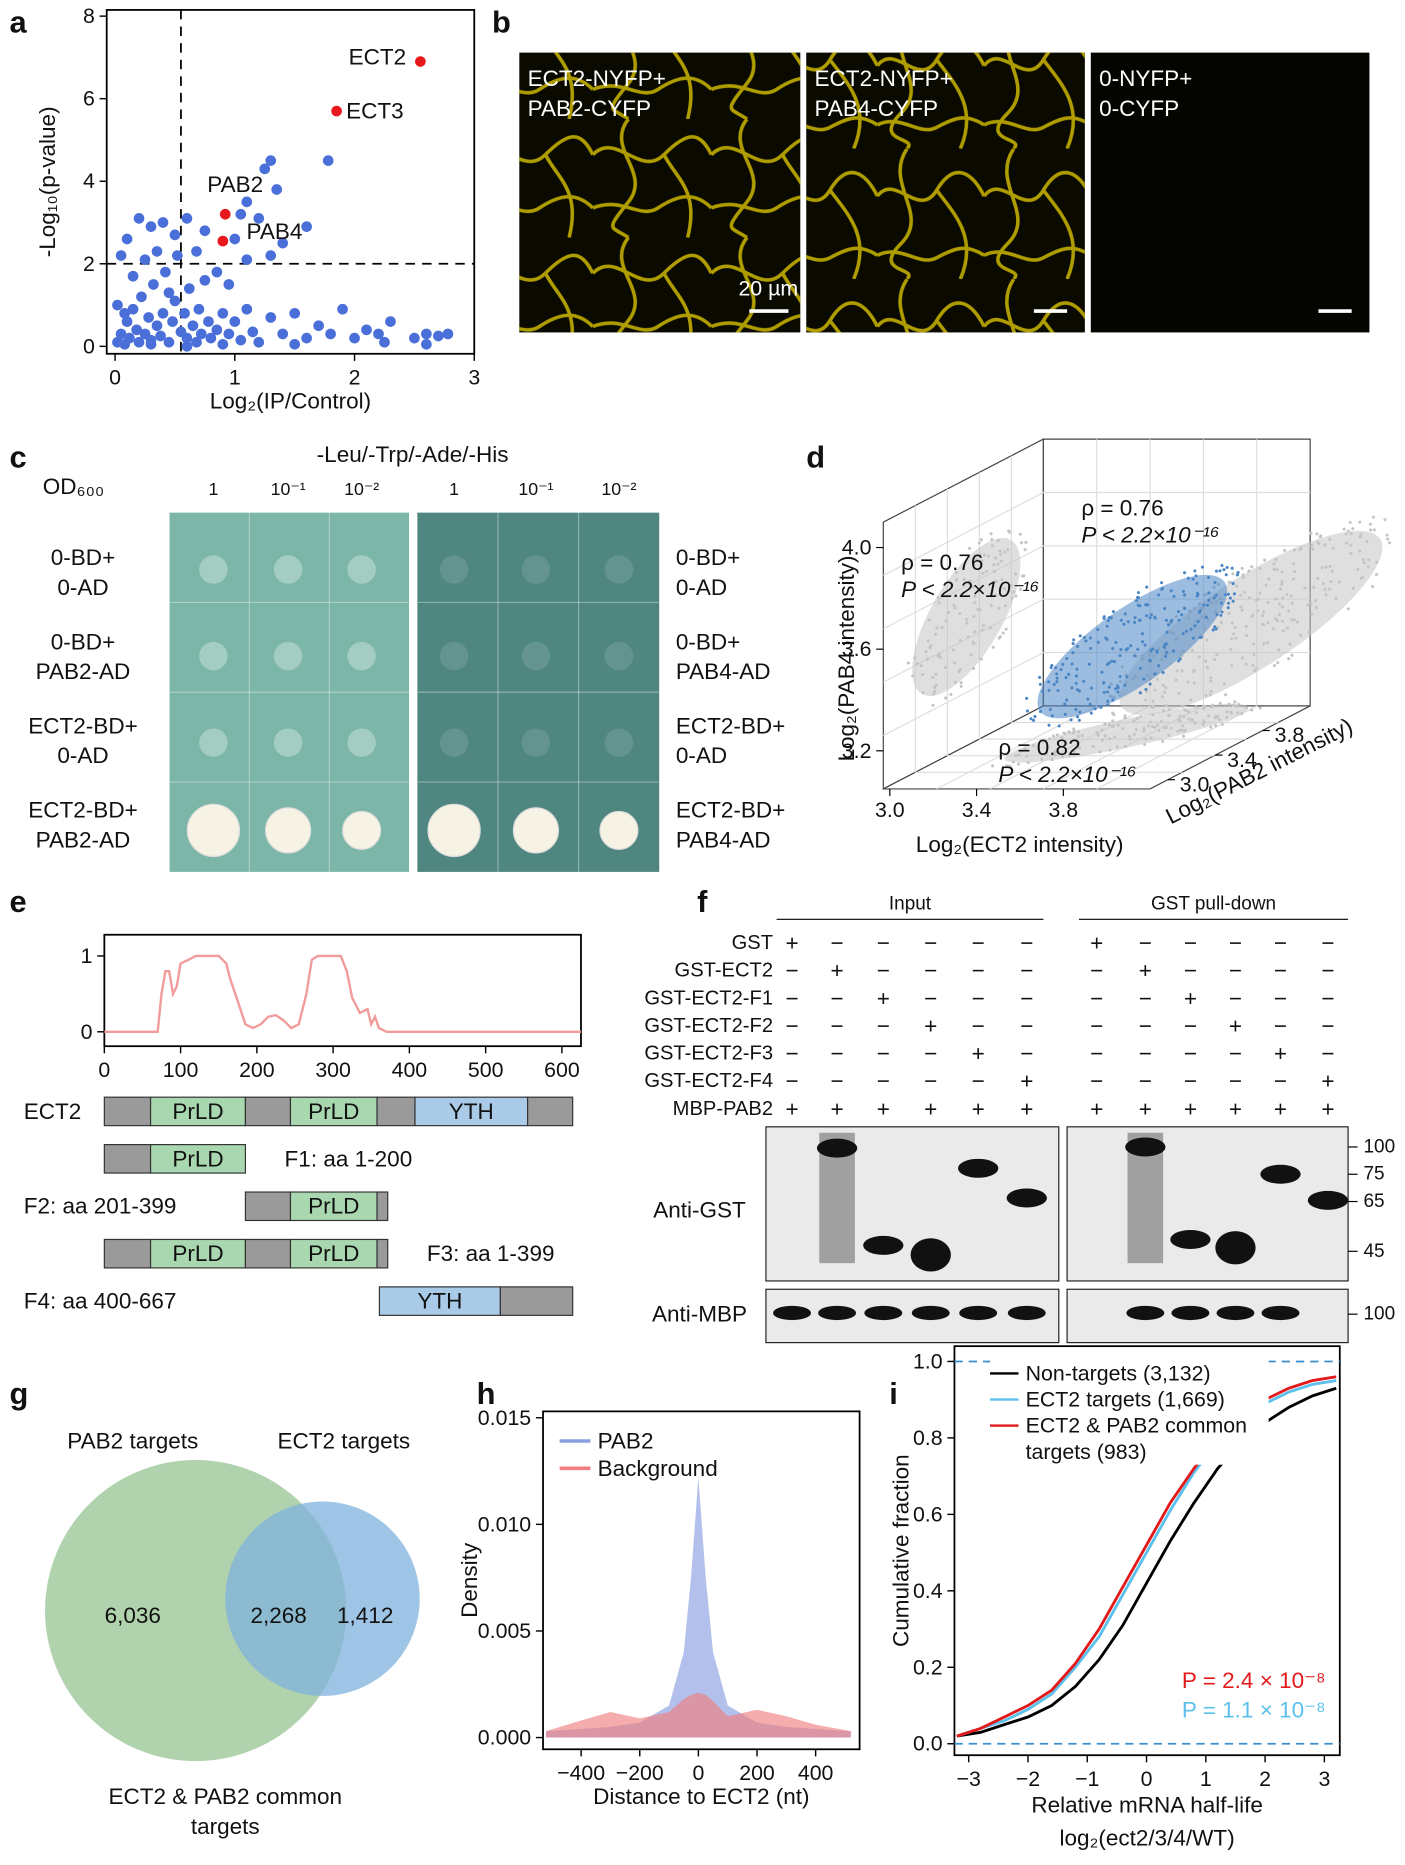  What do you see at coordinates (1028, 1779) in the screenshot?
I see `x-tick-label: −2` at bounding box center [1028, 1779].